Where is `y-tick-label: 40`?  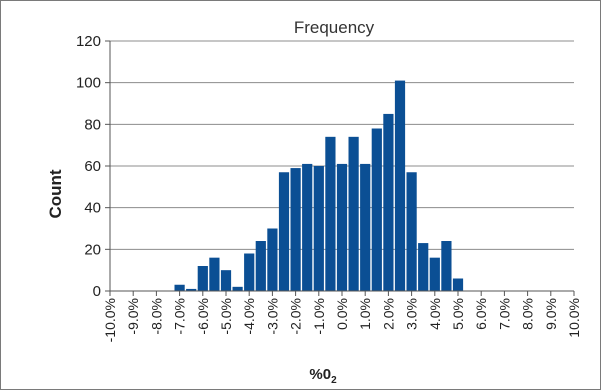
y-tick-label: 40 is located at coordinates (92, 208).